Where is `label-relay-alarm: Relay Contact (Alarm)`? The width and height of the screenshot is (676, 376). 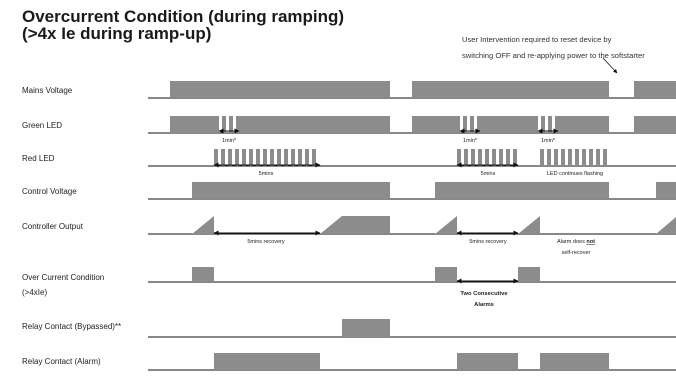
label-relay-alarm: Relay Contact (Alarm) is located at coordinates (61, 361).